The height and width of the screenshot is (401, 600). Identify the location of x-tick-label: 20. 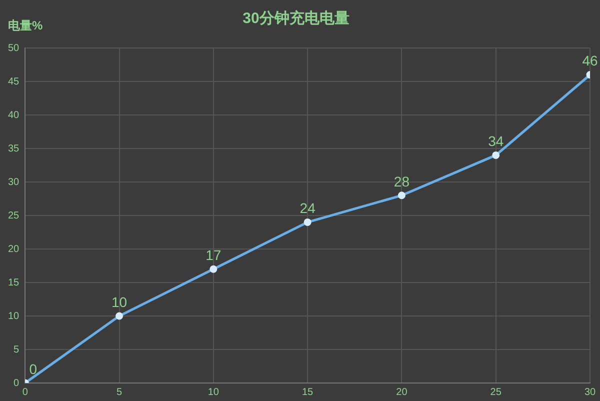
(402, 392).